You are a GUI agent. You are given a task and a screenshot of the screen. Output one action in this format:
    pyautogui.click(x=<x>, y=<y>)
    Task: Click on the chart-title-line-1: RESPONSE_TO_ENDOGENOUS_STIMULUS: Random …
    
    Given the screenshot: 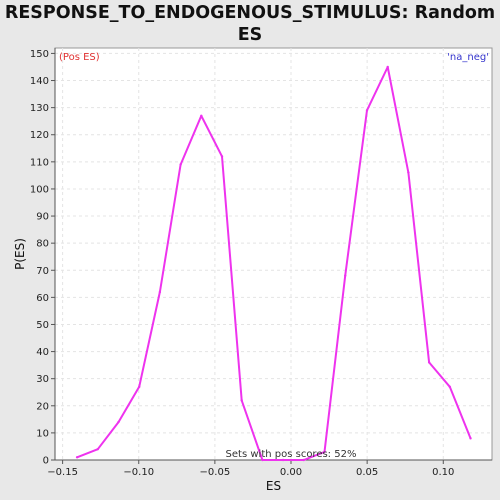 What is the action you would take?
    pyautogui.click(x=250, y=24)
    